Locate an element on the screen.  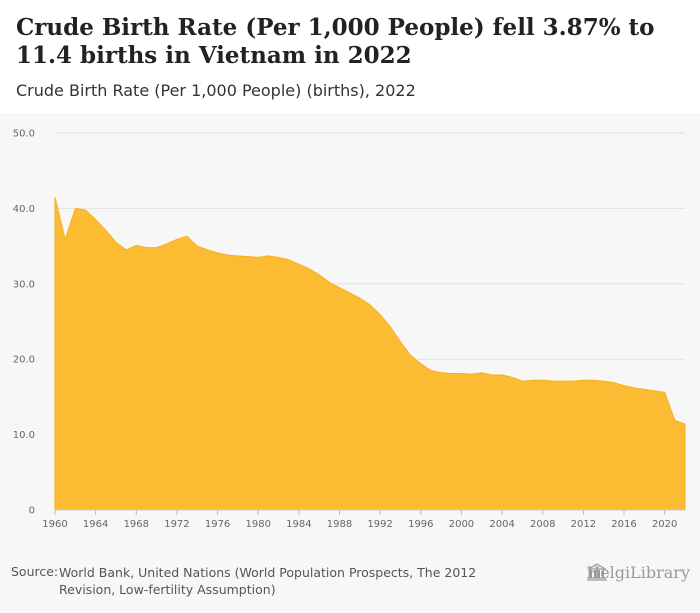
data-point-1983 is located at coordinates (289, 260).